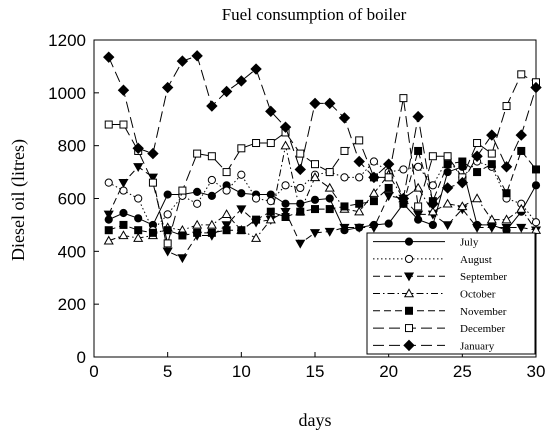 The image size is (550, 439). Describe the element at coordinates (483, 329) in the screenshot. I see `legend-label: December` at that location.